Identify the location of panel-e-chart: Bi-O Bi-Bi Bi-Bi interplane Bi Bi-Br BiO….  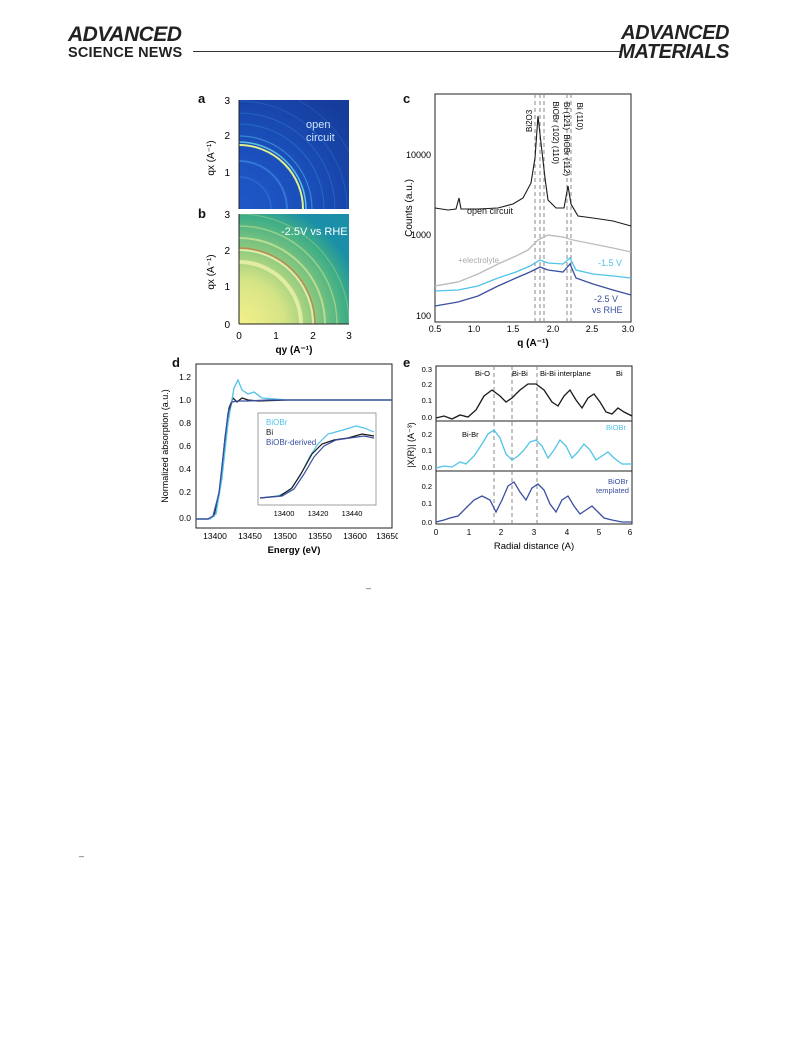
(519, 458).